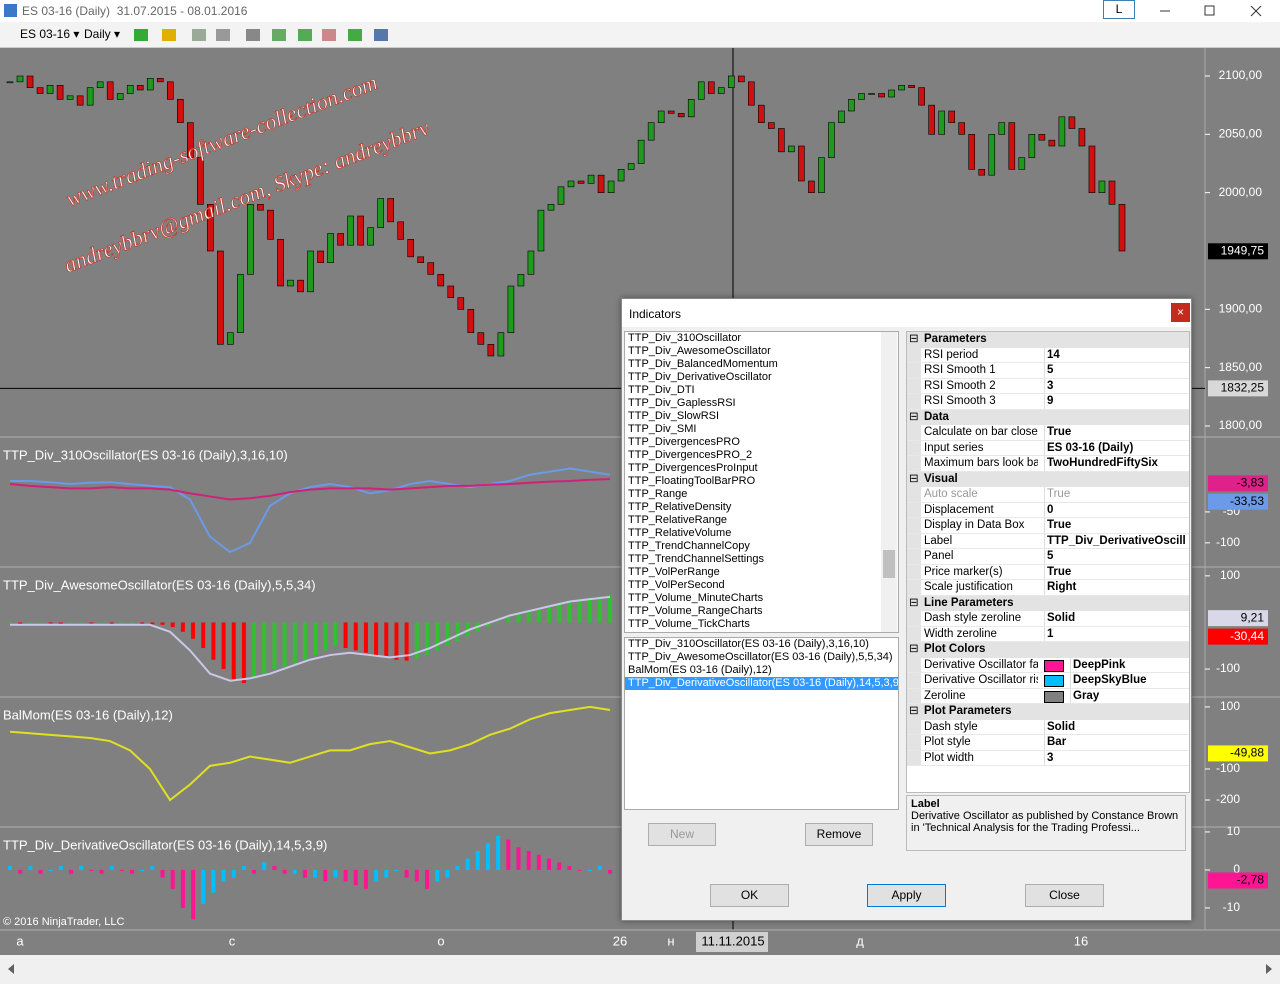  What do you see at coordinates (1048, 386) in the screenshot?
I see `grid-row: RSI Smooth 2 3` at bounding box center [1048, 386].